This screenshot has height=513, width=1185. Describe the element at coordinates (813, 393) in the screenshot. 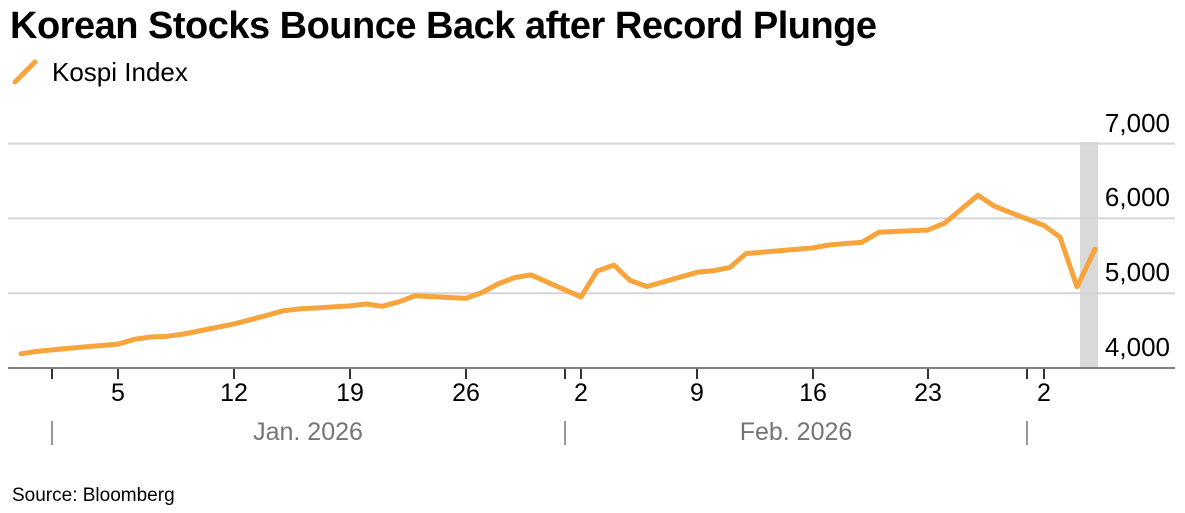

I see `x-axis-day-label-6: 16` at that location.